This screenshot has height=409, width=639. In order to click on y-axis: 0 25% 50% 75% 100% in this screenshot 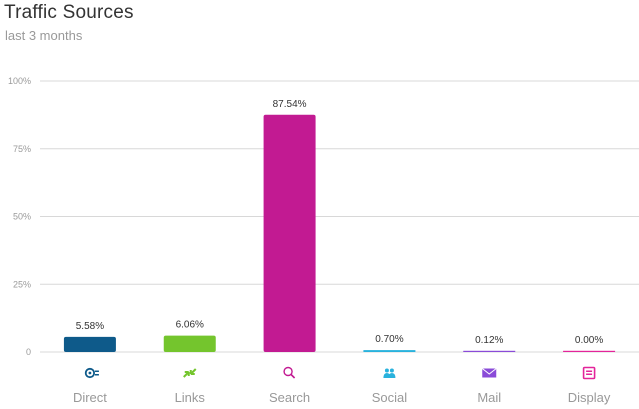, I will do `click(19, 216)`.